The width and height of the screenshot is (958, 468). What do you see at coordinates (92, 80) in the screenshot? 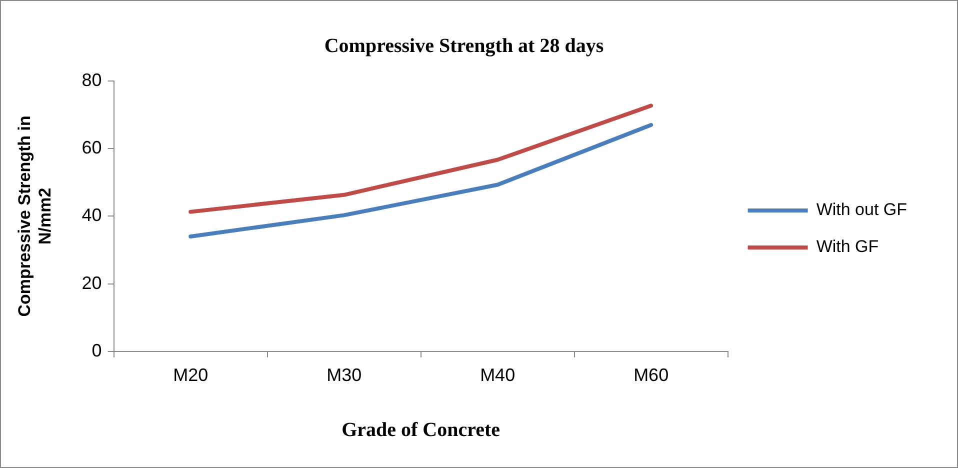
I see `y-tick-label: 80` at bounding box center [92, 80].